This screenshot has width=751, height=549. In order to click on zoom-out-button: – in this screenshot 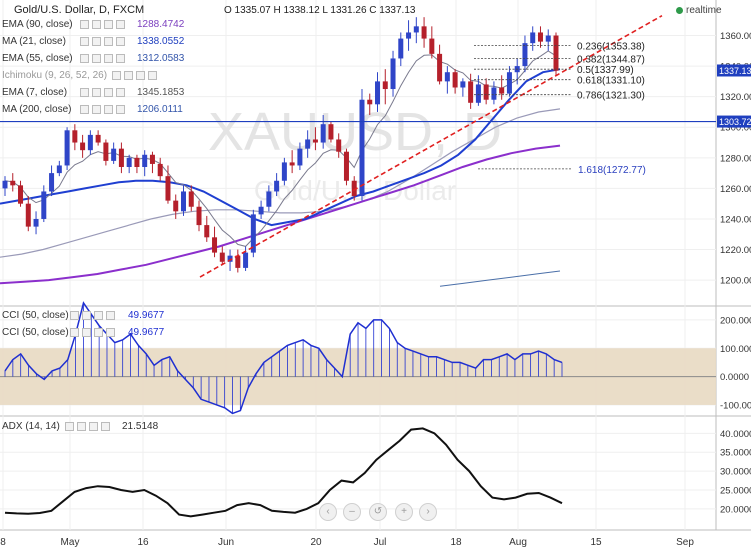, I will do `click(352, 512)`.